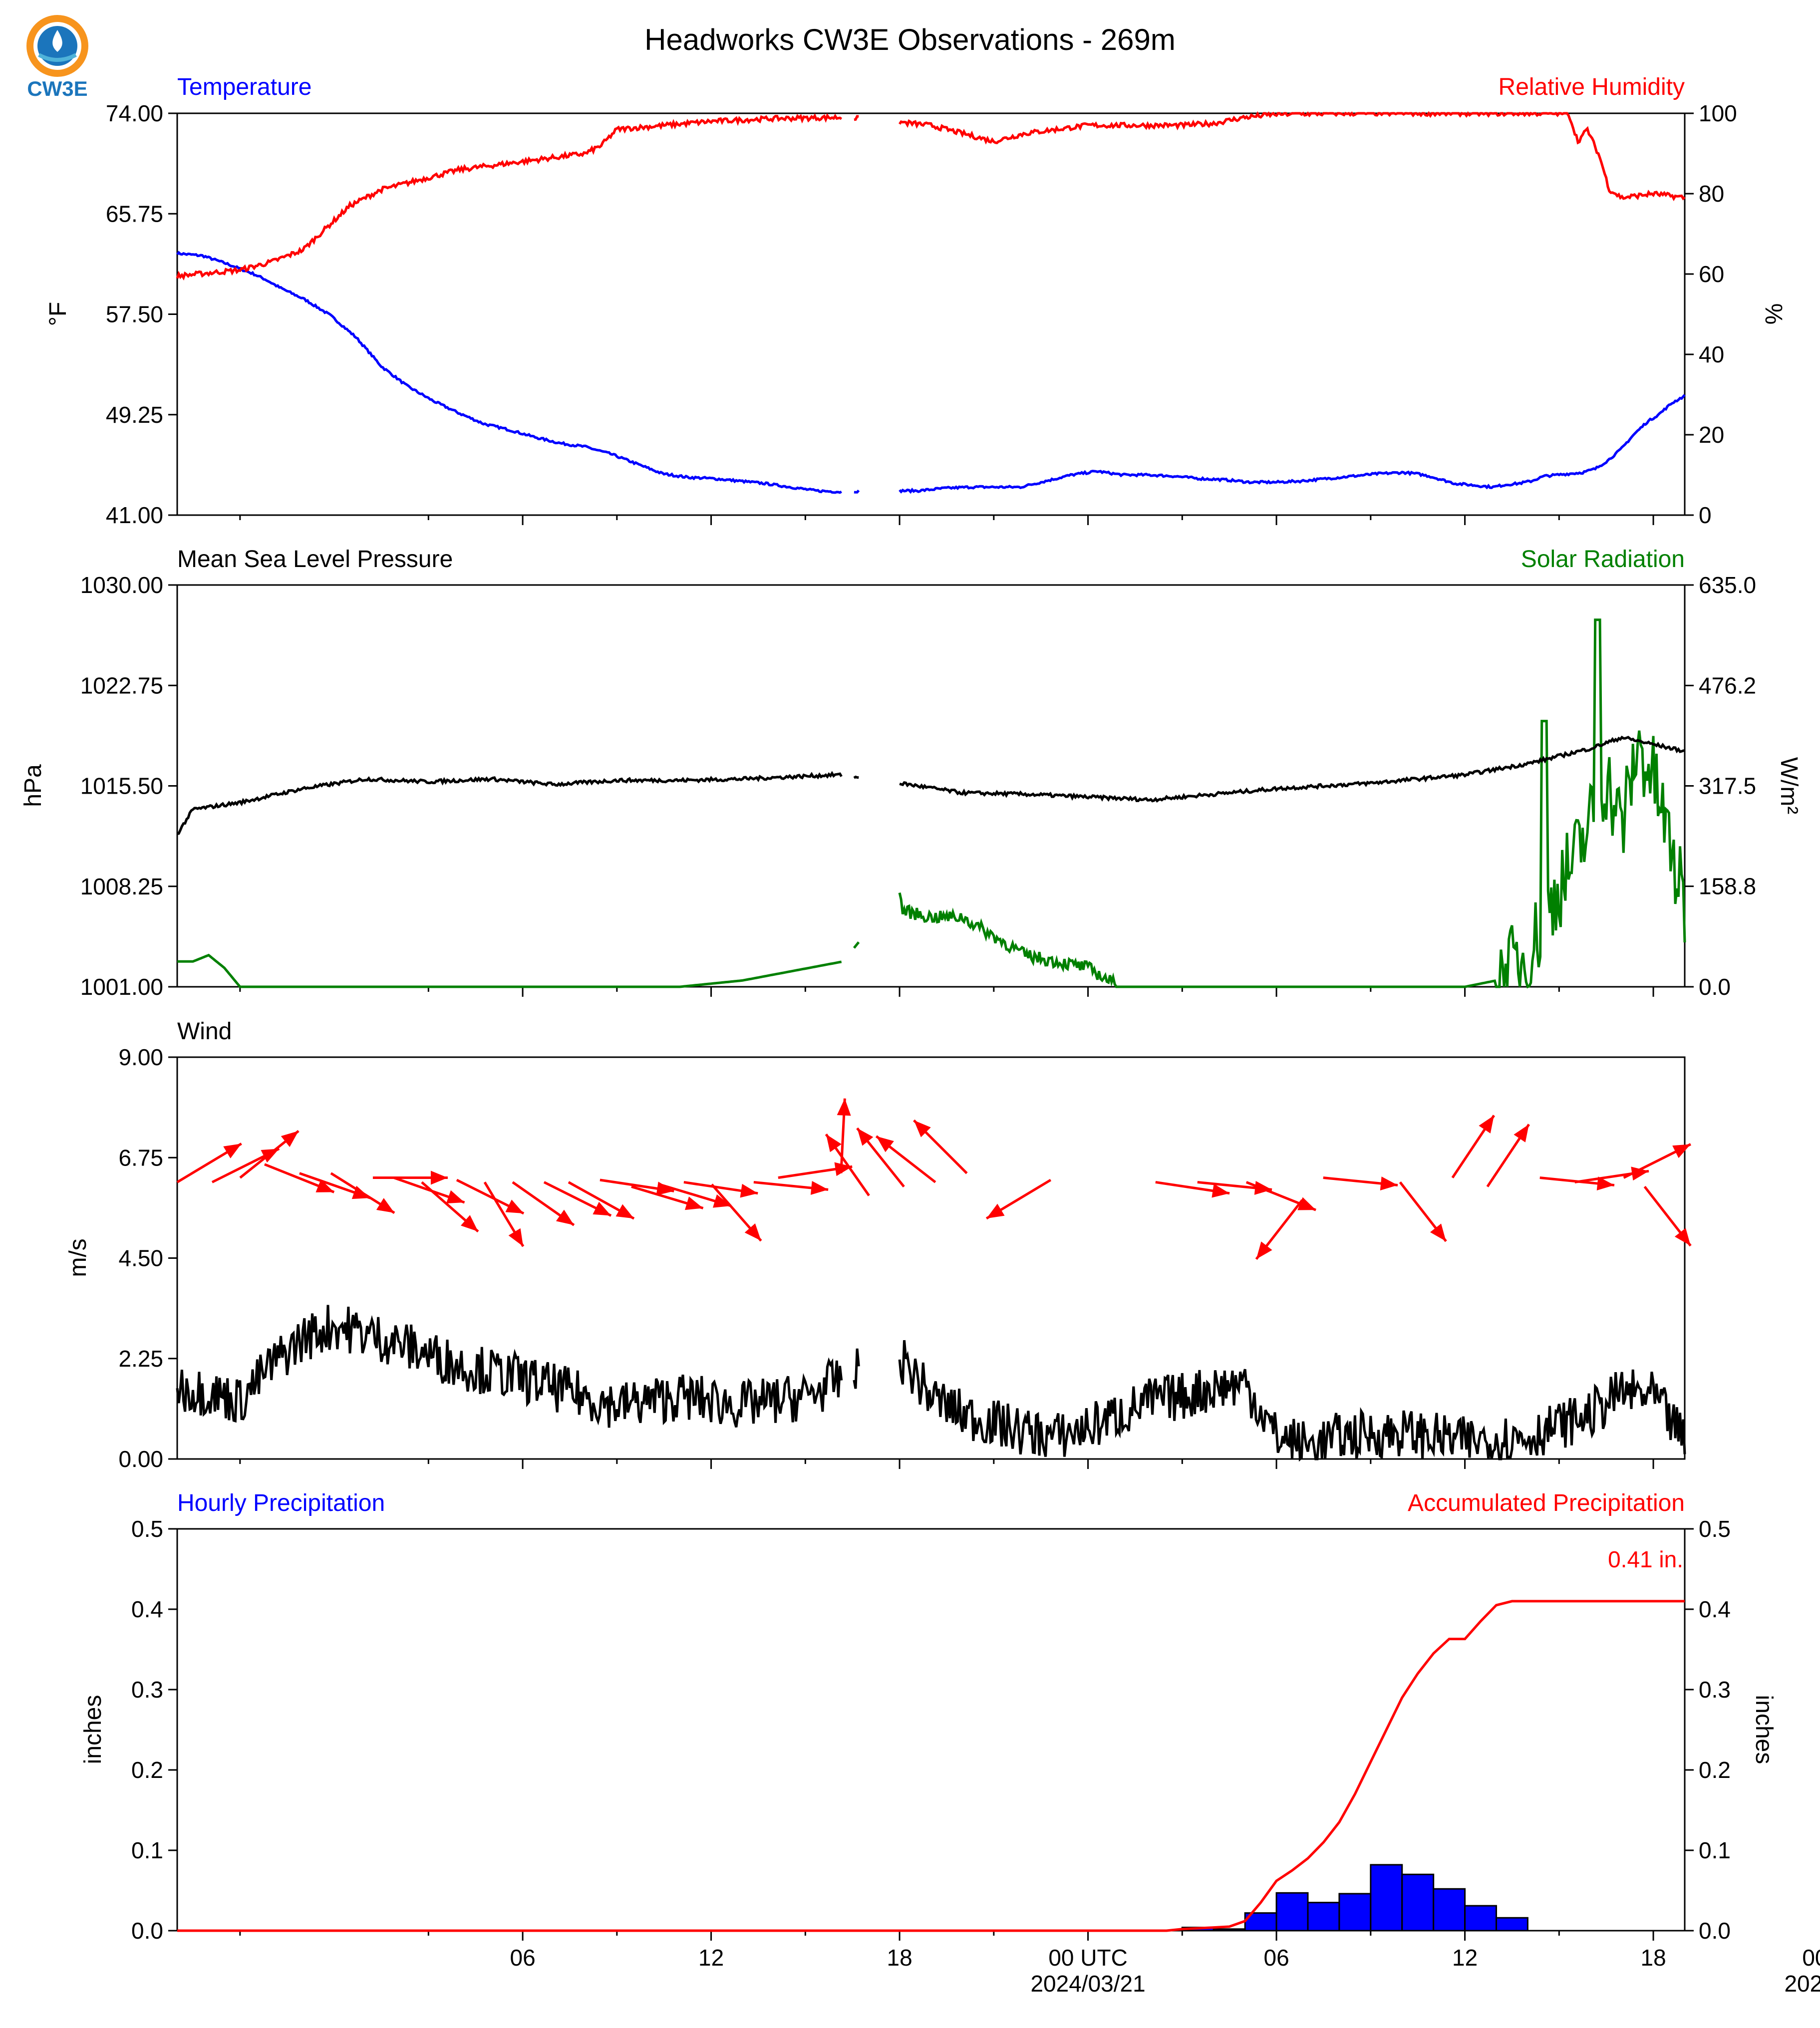 The image size is (1820, 2028). What do you see at coordinates (134, 113) in the screenshot?
I see `y-tick-label: 74.00` at bounding box center [134, 113].